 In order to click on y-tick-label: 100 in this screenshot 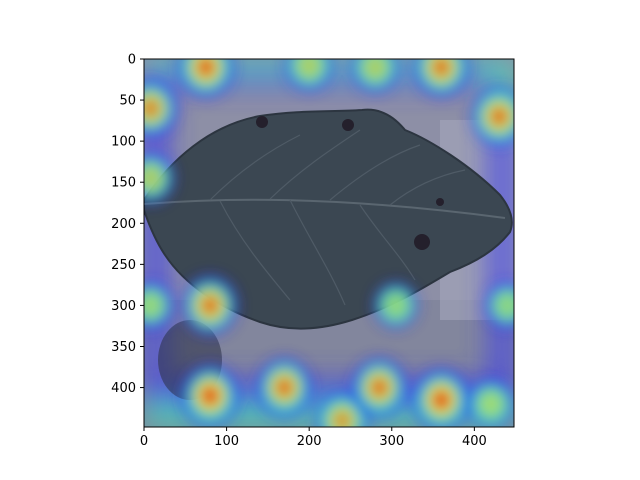, I will do `click(123, 142)`.